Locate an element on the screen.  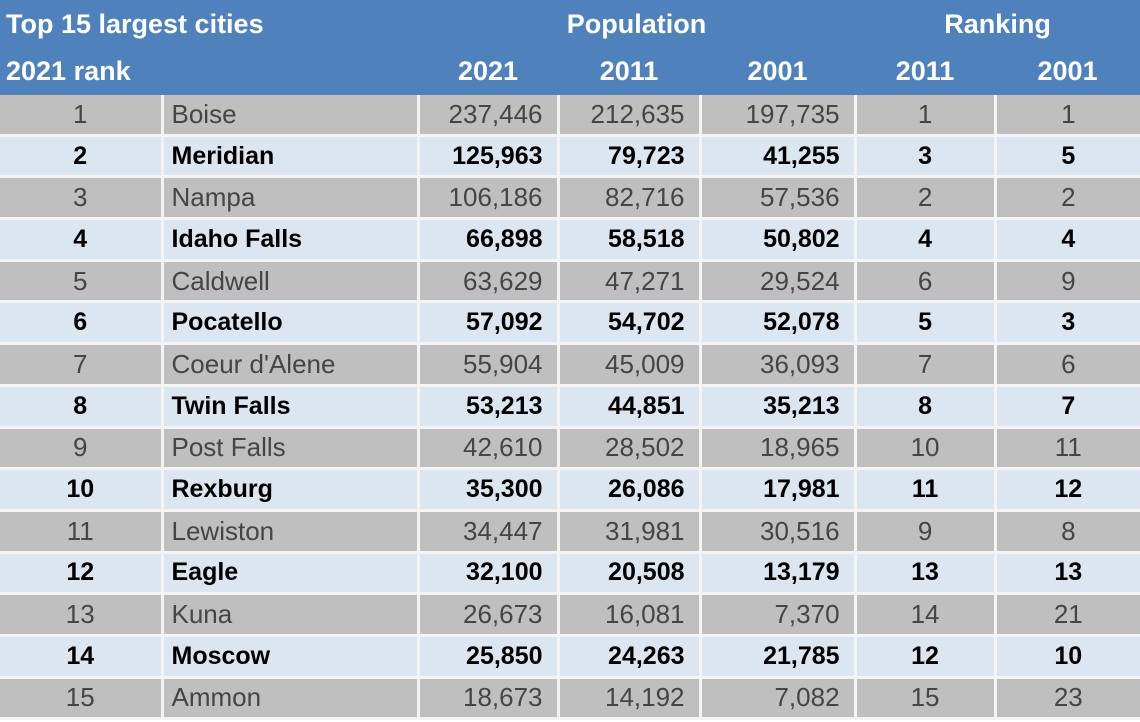
rank-2011-cell: 6 is located at coordinates (926, 282).